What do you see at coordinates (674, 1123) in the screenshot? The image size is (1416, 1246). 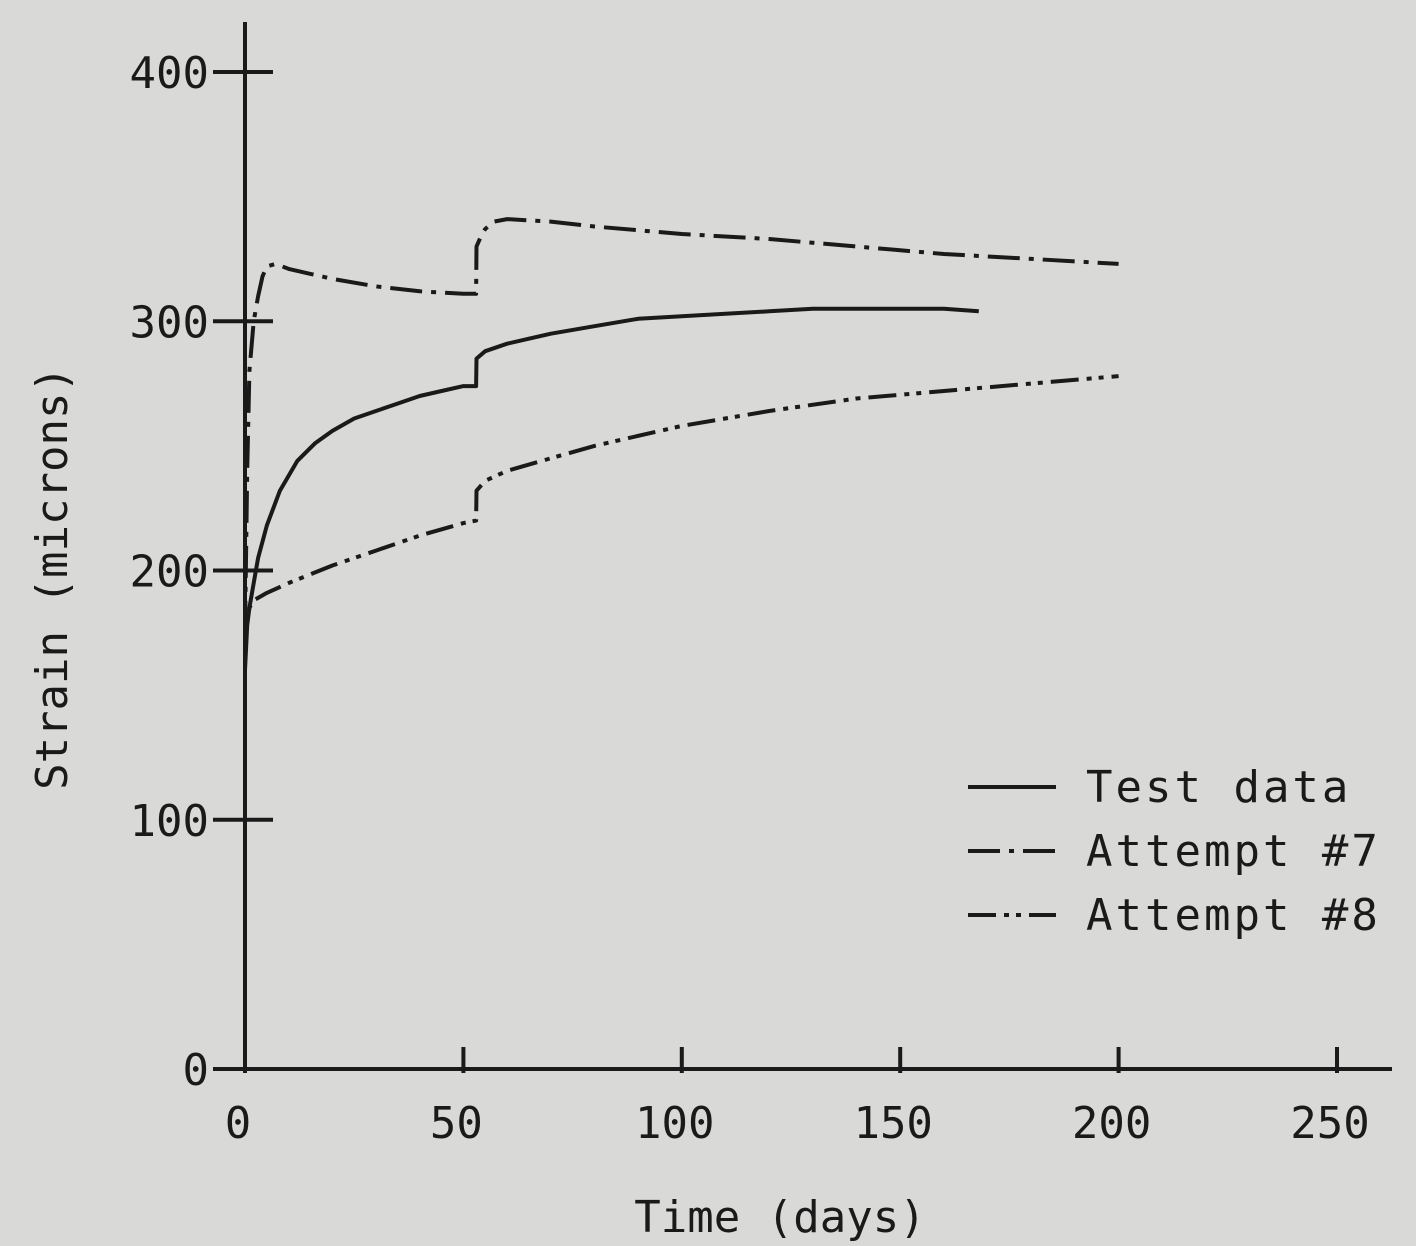 I see `x-tick-label: 100` at bounding box center [674, 1123].